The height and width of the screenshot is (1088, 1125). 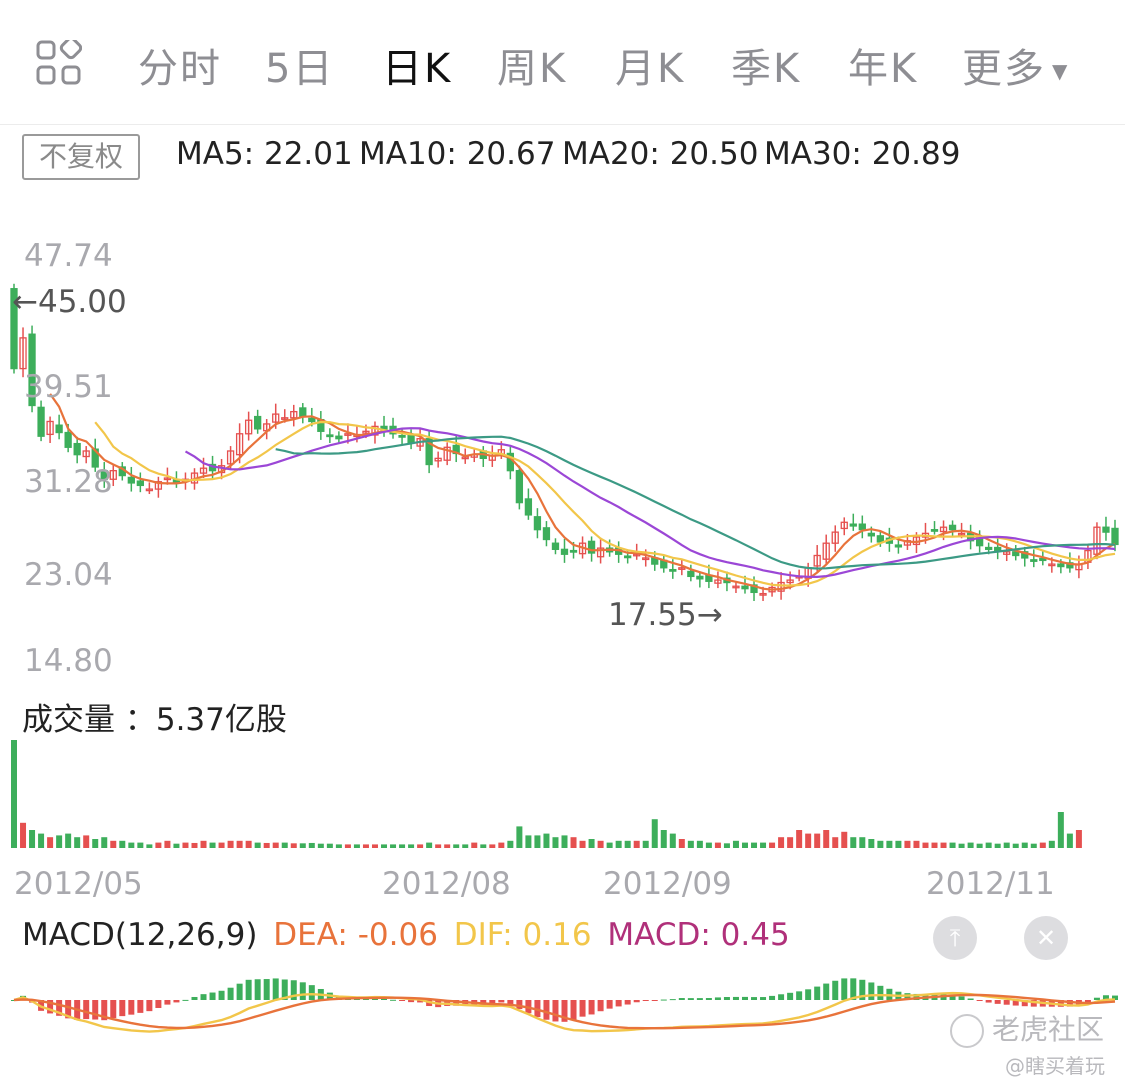 What do you see at coordinates (140, 935) in the screenshot?
I see `macd-params: MACD(12,26,9)` at bounding box center [140, 935].